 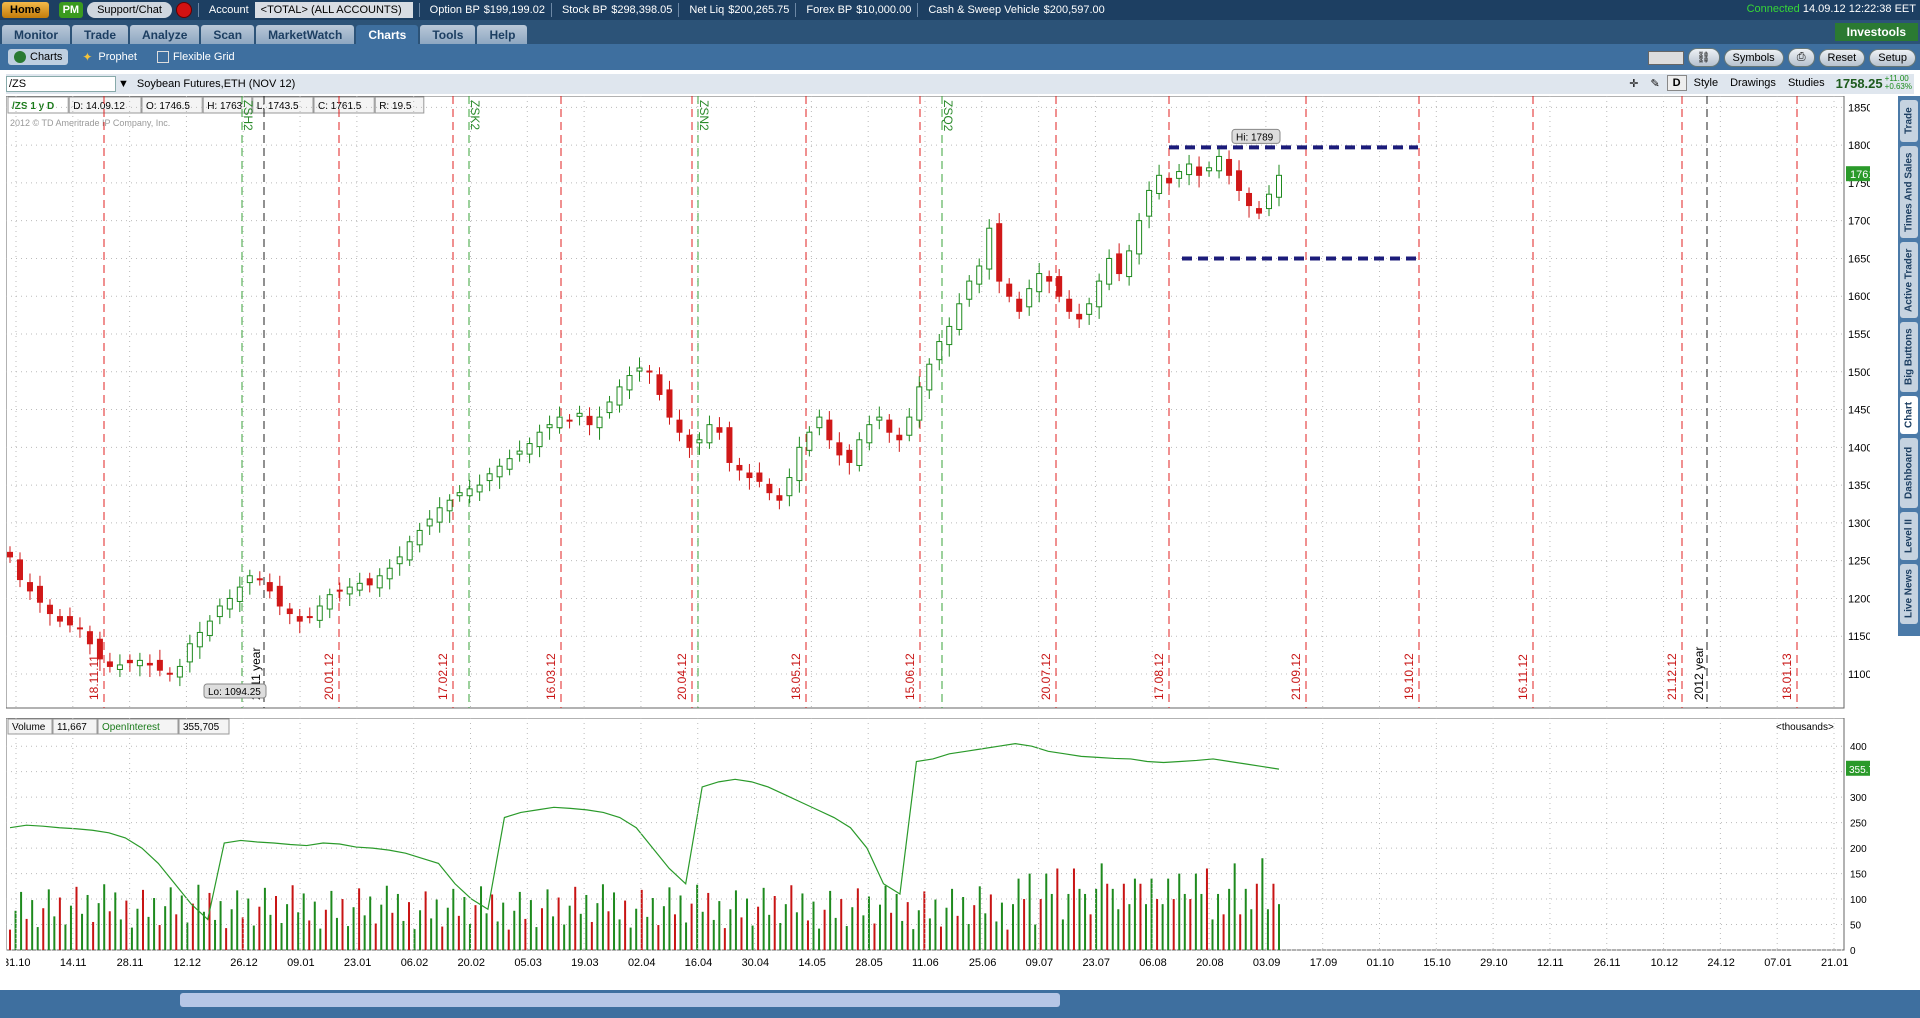 I want to click on lo-label-box, so click(x=235, y=691).